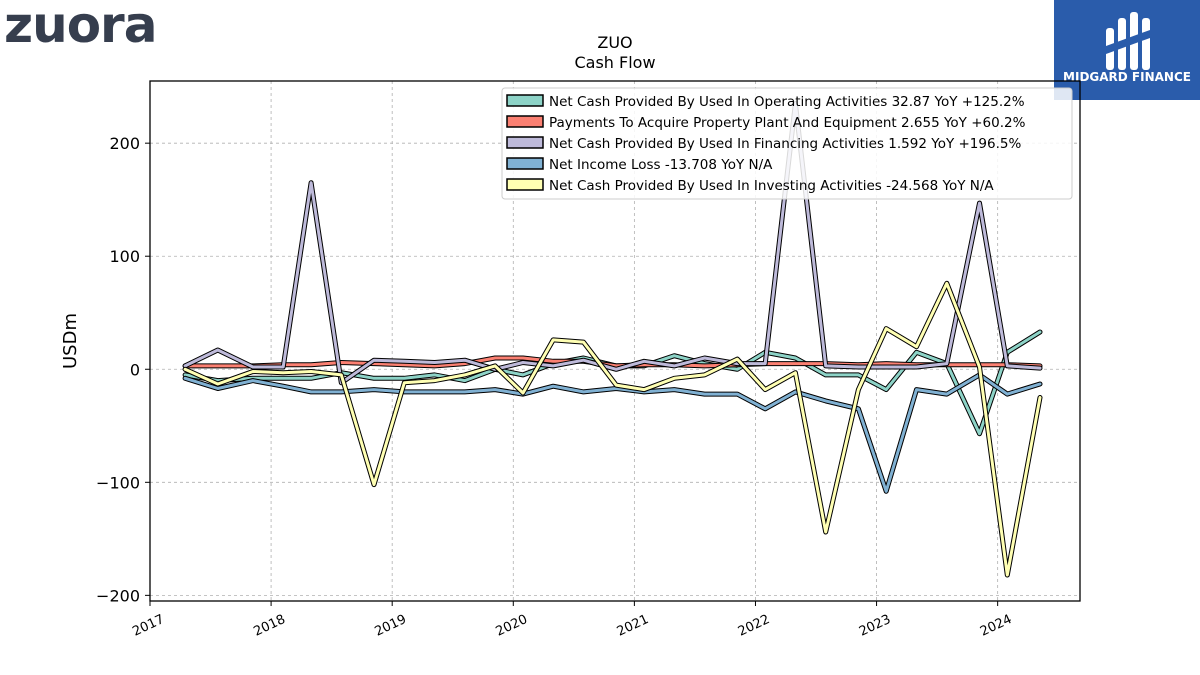 The image size is (1200, 675). What do you see at coordinates (118, 595) in the screenshot?
I see `y-tick-label: −200` at bounding box center [118, 595].